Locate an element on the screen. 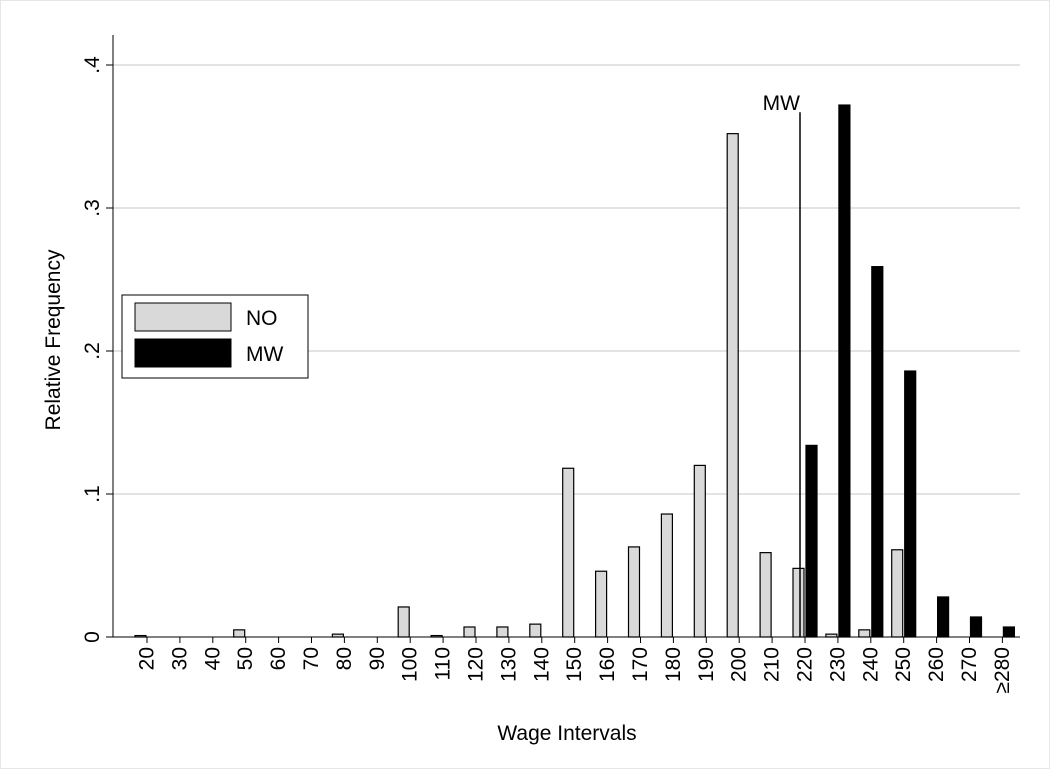  x-tick-label: 120 is located at coordinates (476, 664).